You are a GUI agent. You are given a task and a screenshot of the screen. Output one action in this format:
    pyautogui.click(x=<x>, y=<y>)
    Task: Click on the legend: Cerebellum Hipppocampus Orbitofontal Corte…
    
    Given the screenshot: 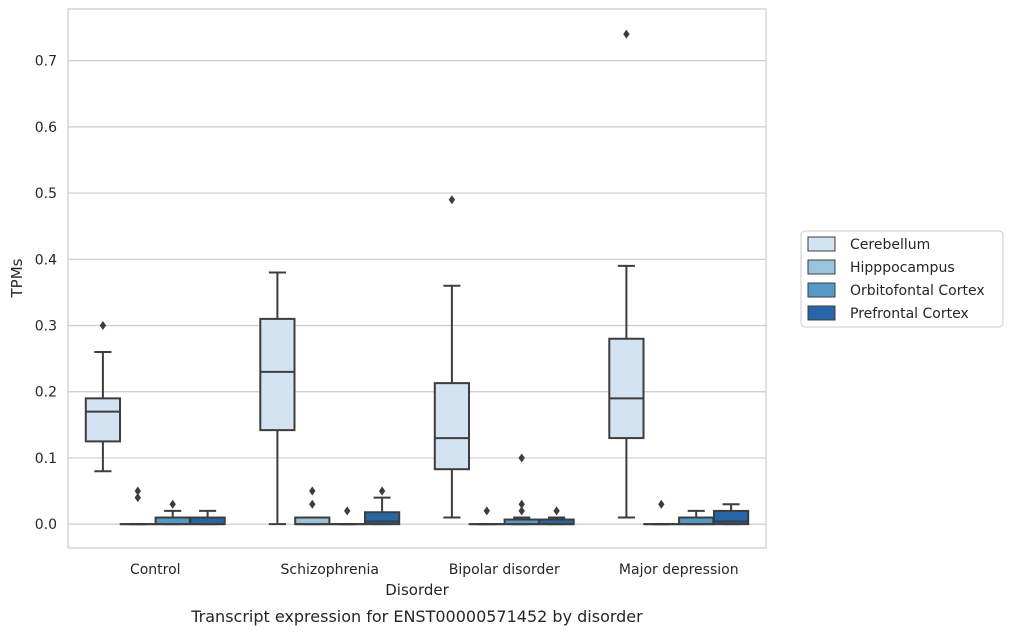 What is the action you would take?
    pyautogui.click(x=902, y=279)
    